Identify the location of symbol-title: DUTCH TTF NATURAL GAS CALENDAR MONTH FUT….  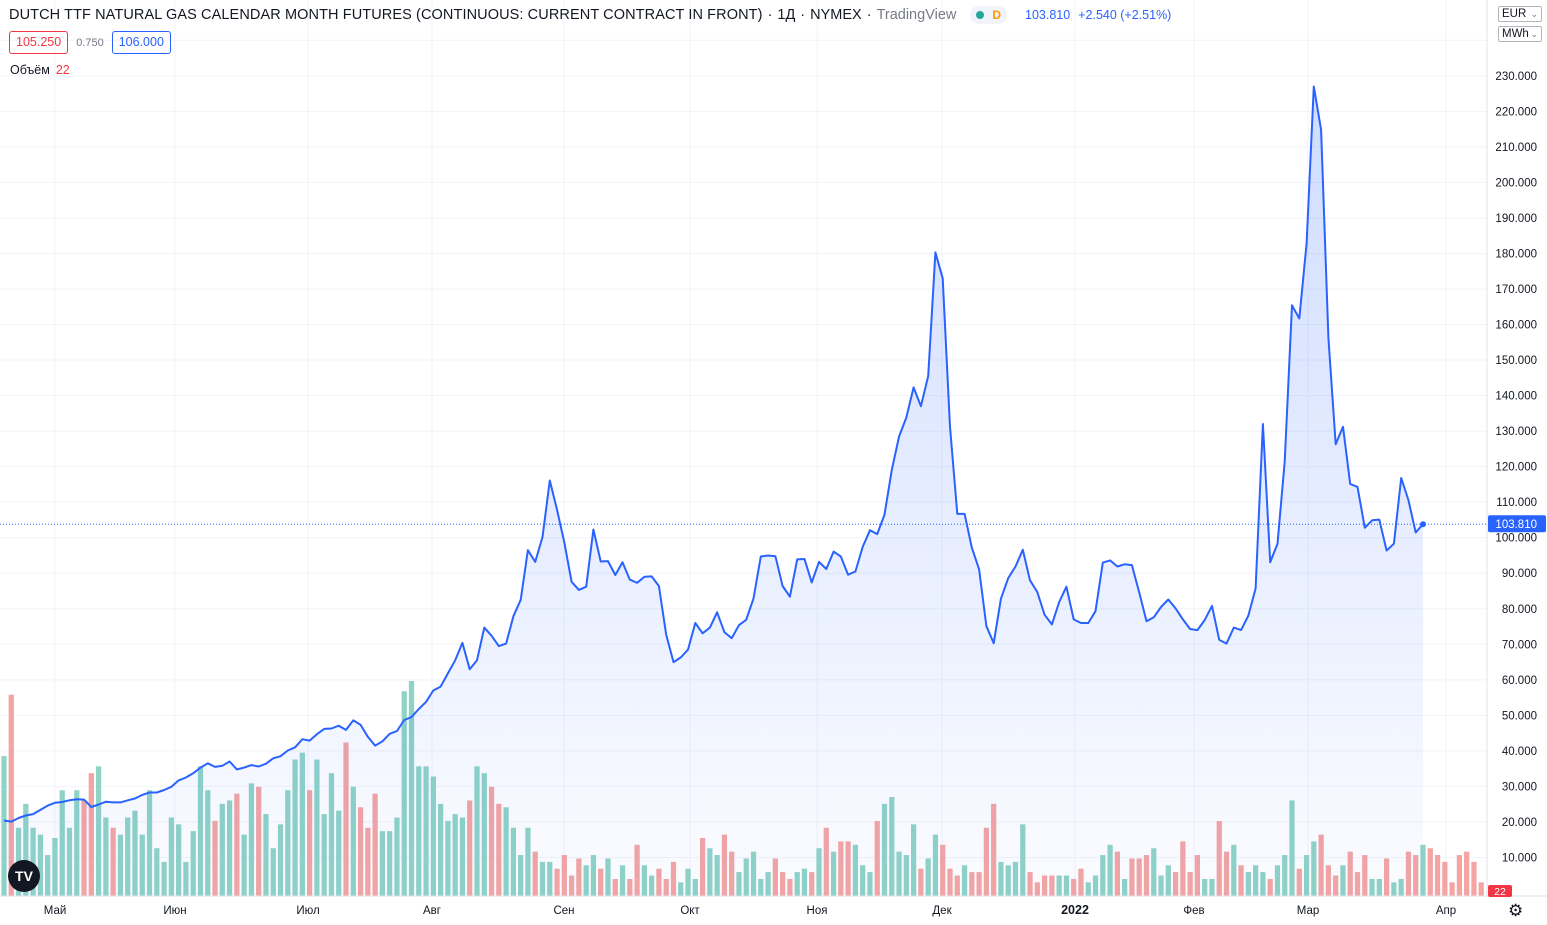
(386, 15).